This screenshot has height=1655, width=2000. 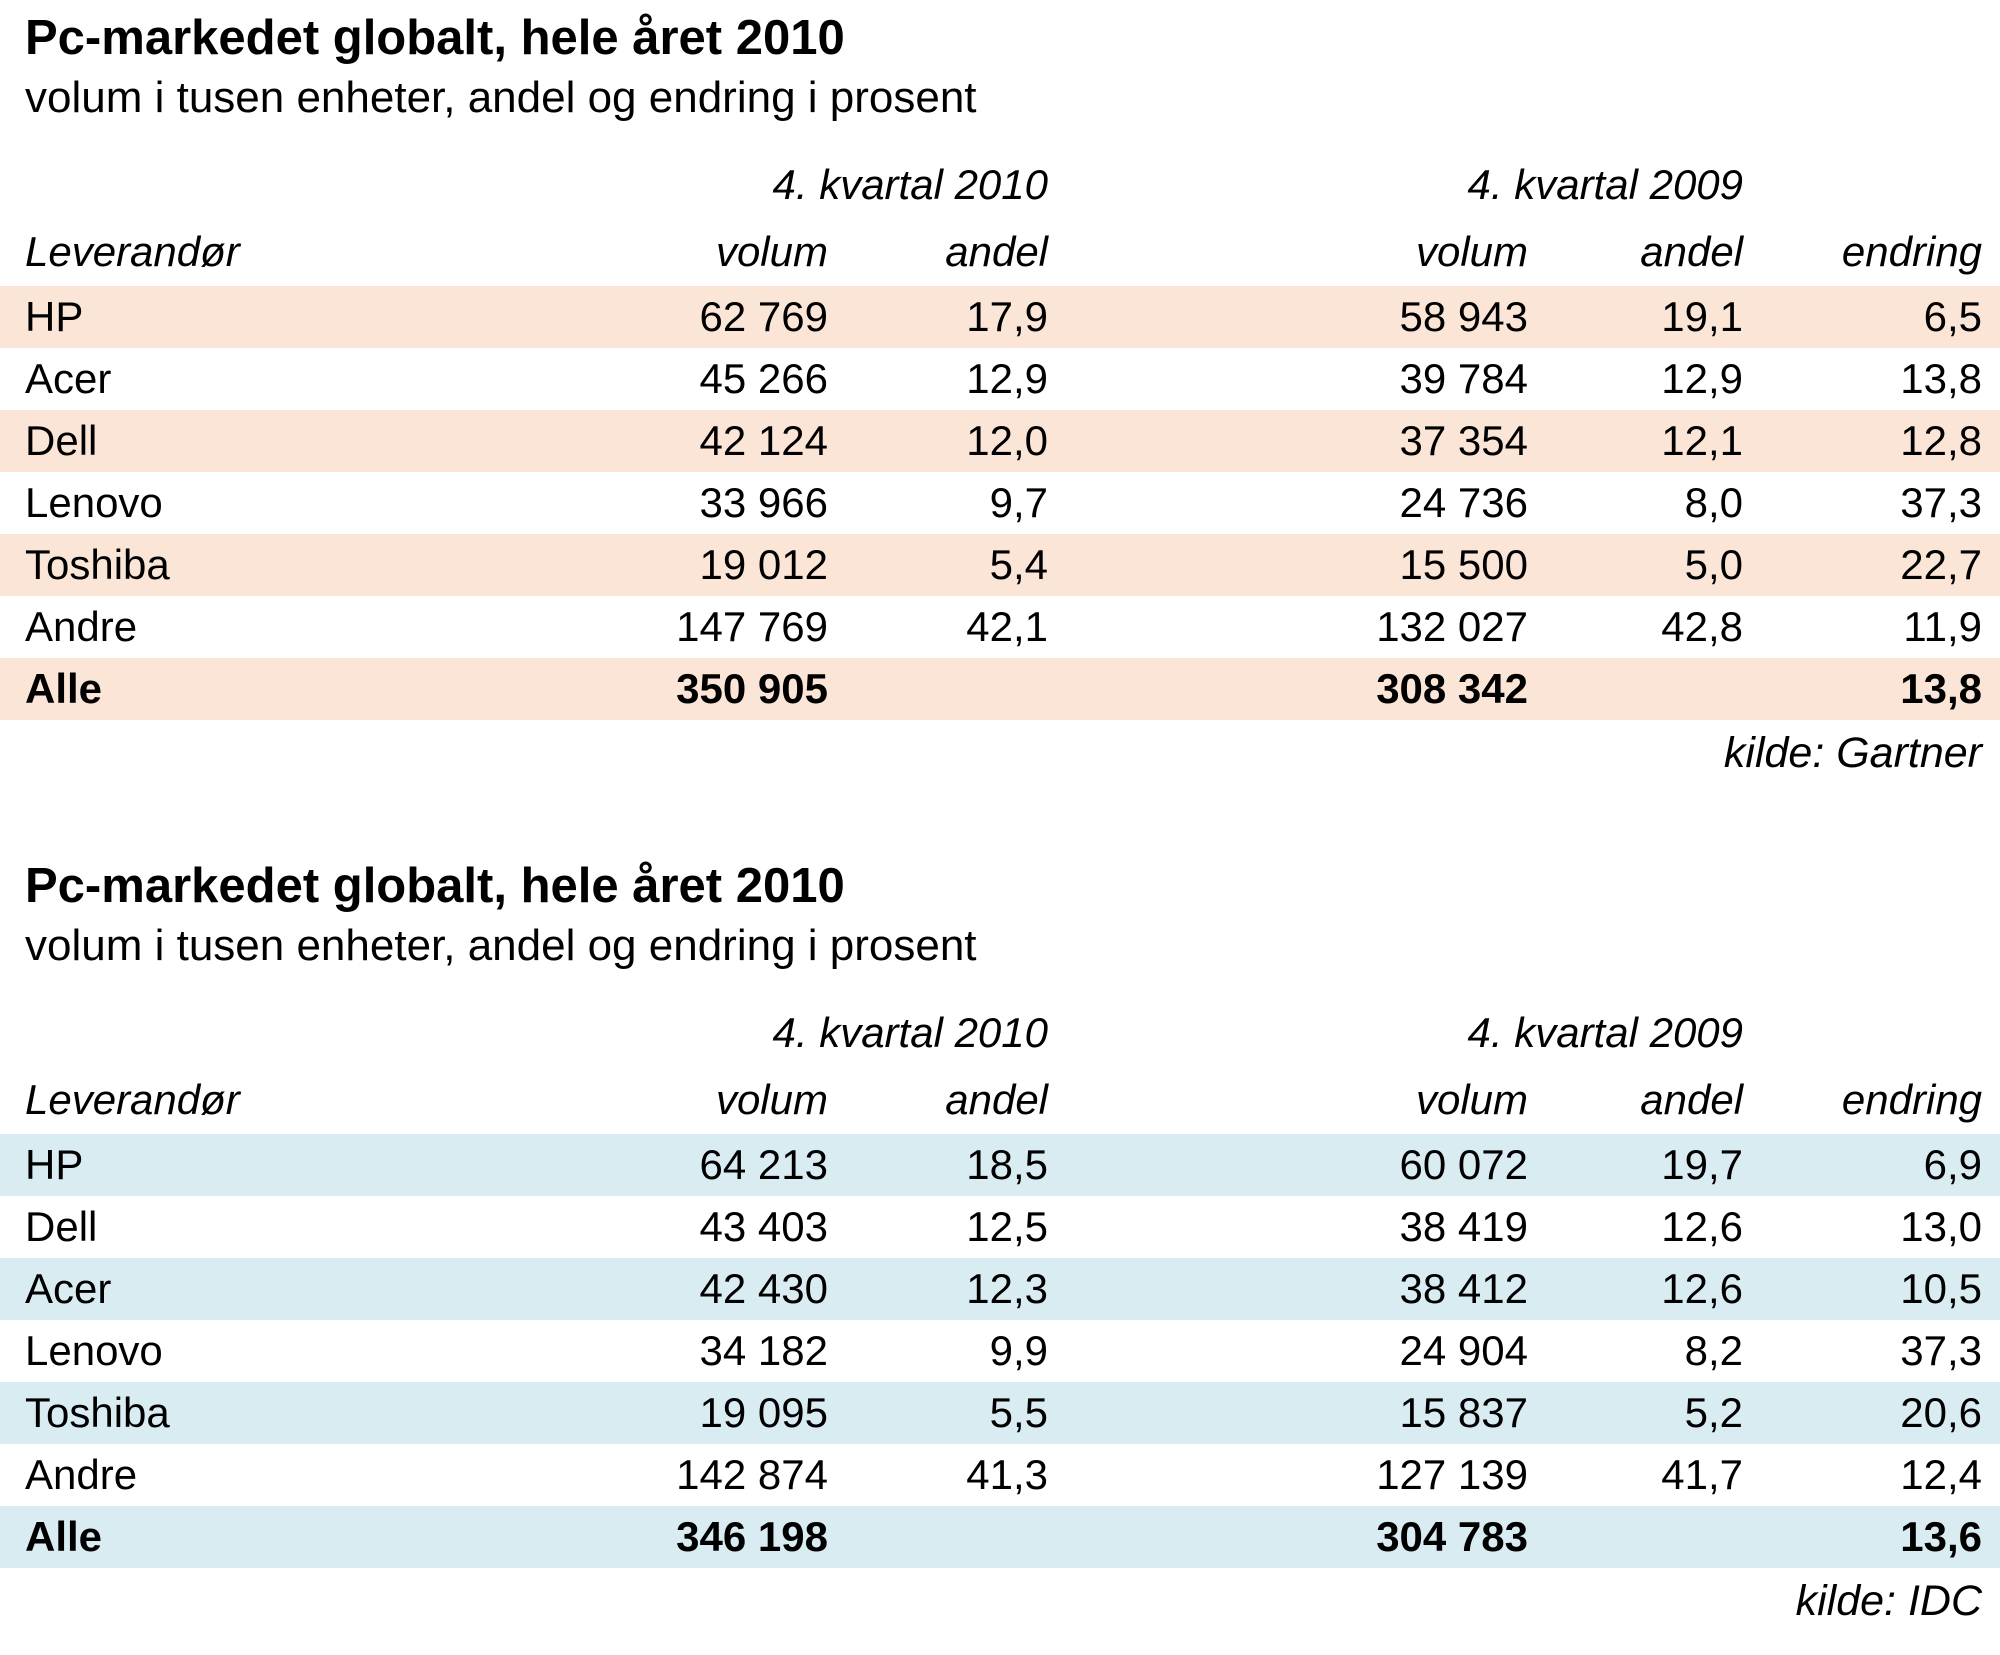 What do you see at coordinates (752, 627) in the screenshot?
I see `volume-2010-cell: 147 769` at bounding box center [752, 627].